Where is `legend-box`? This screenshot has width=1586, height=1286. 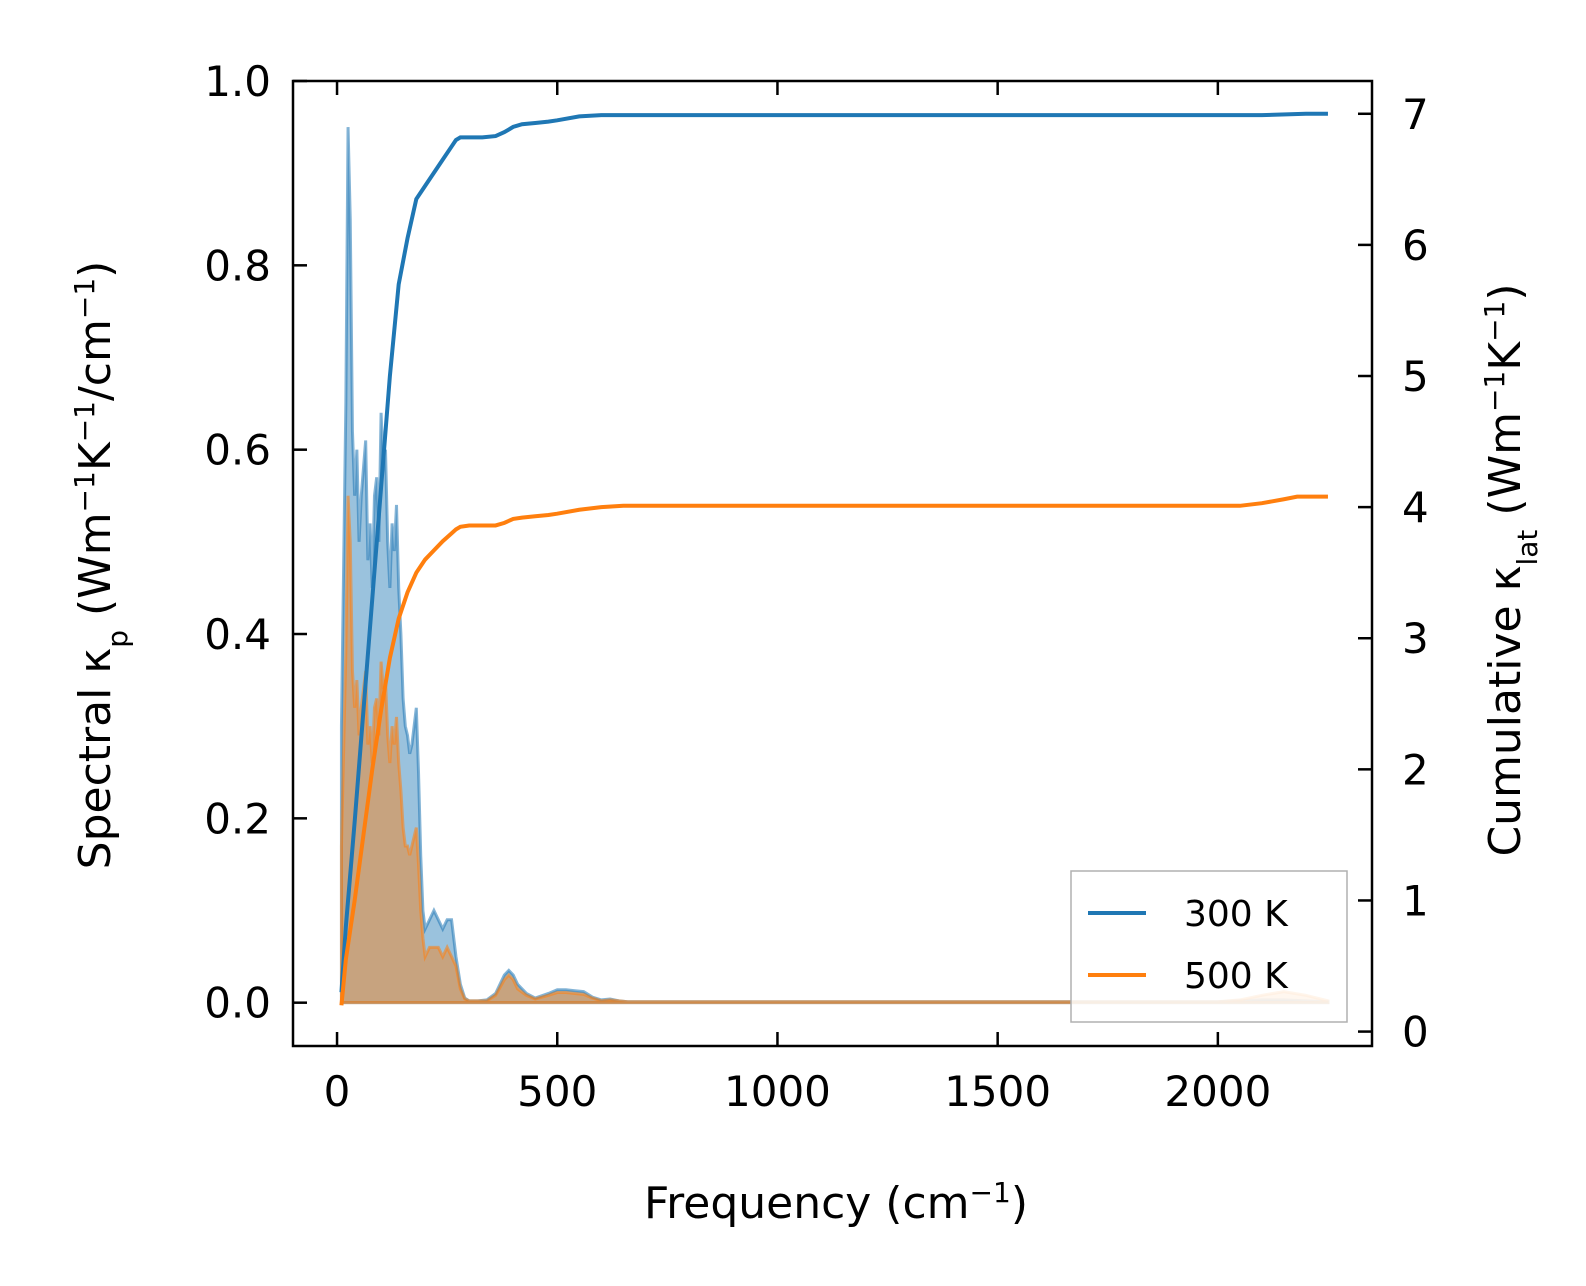
legend-box is located at coordinates (1209, 946).